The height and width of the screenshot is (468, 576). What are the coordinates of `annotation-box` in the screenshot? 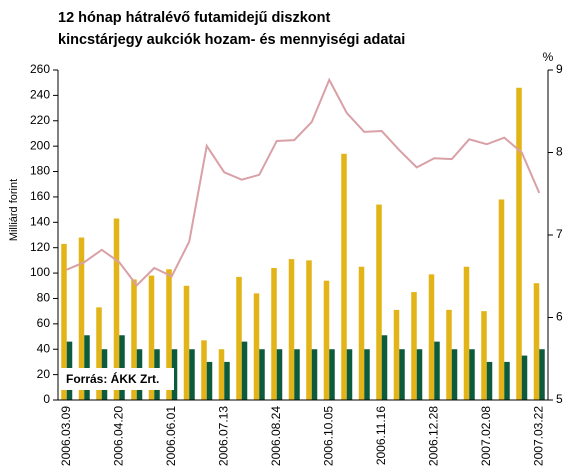 It's located at (117, 379).